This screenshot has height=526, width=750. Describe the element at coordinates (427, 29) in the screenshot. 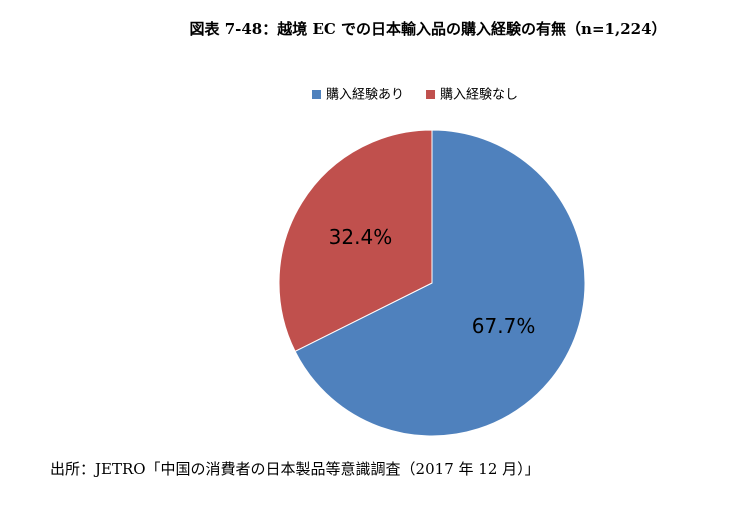

I see `chart-title: 図表 7-48：越境 EC での日本輸入品の購入経験の有無（n=1,224）` at that location.